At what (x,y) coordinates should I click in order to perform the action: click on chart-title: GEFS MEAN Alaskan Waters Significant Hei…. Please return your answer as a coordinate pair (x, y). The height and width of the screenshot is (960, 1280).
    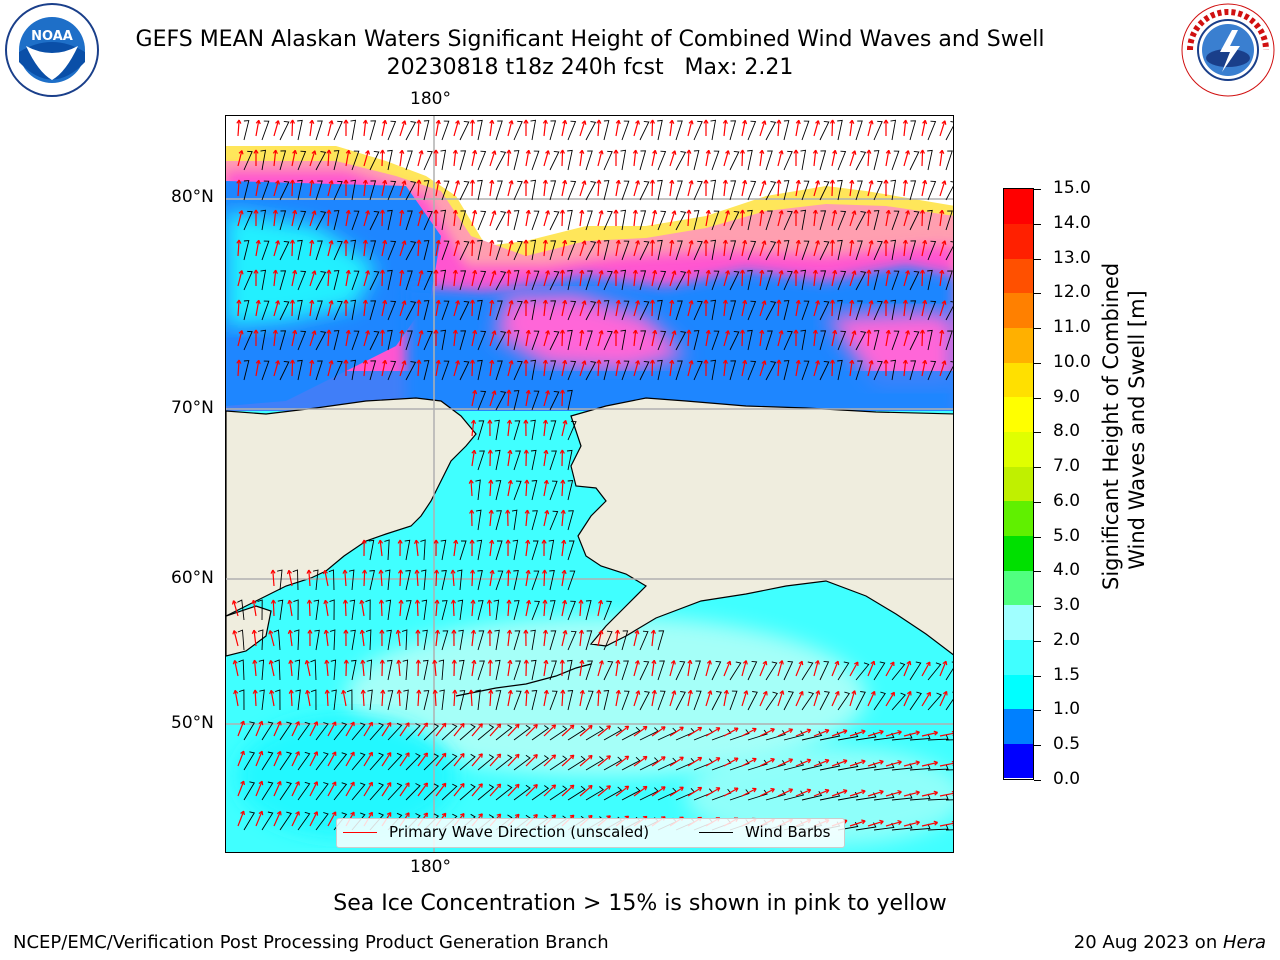
    Looking at the image, I should click on (590, 39).